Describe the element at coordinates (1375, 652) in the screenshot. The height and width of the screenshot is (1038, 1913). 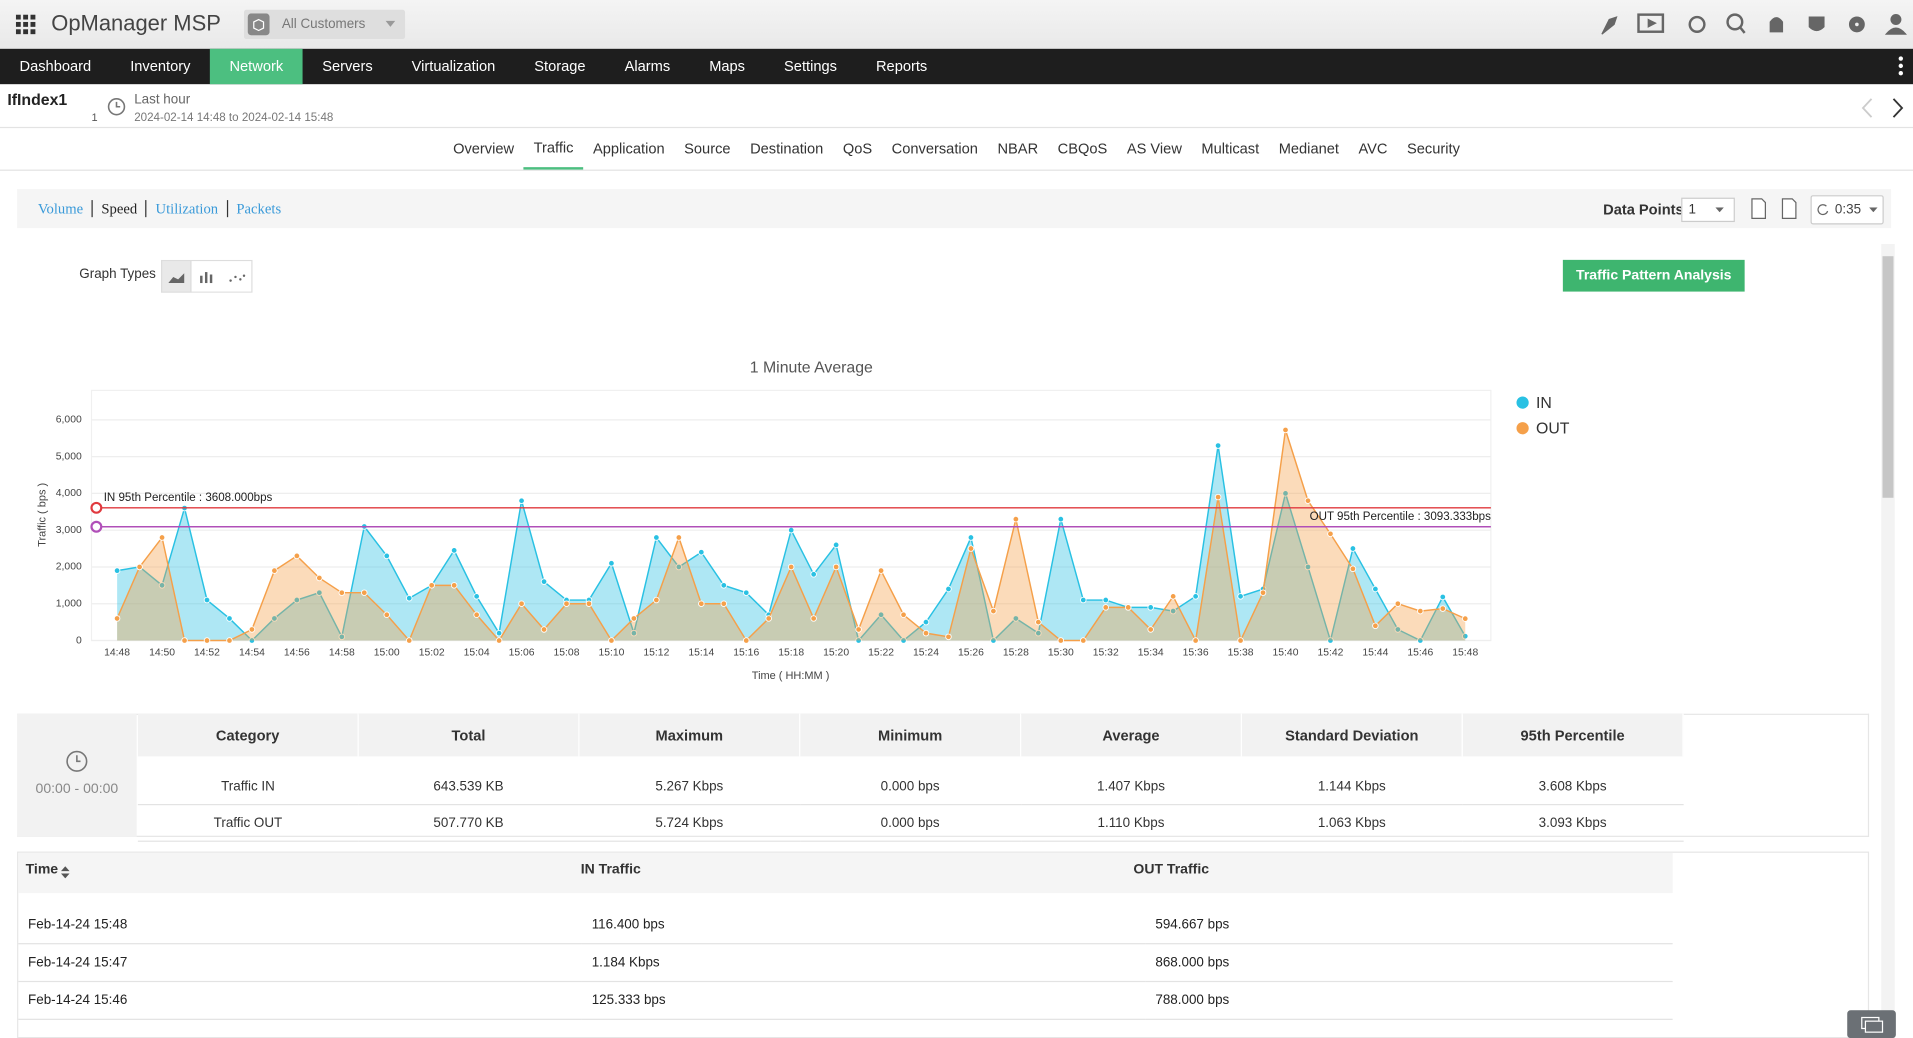
I see `x-tick-label: 15:44` at that location.